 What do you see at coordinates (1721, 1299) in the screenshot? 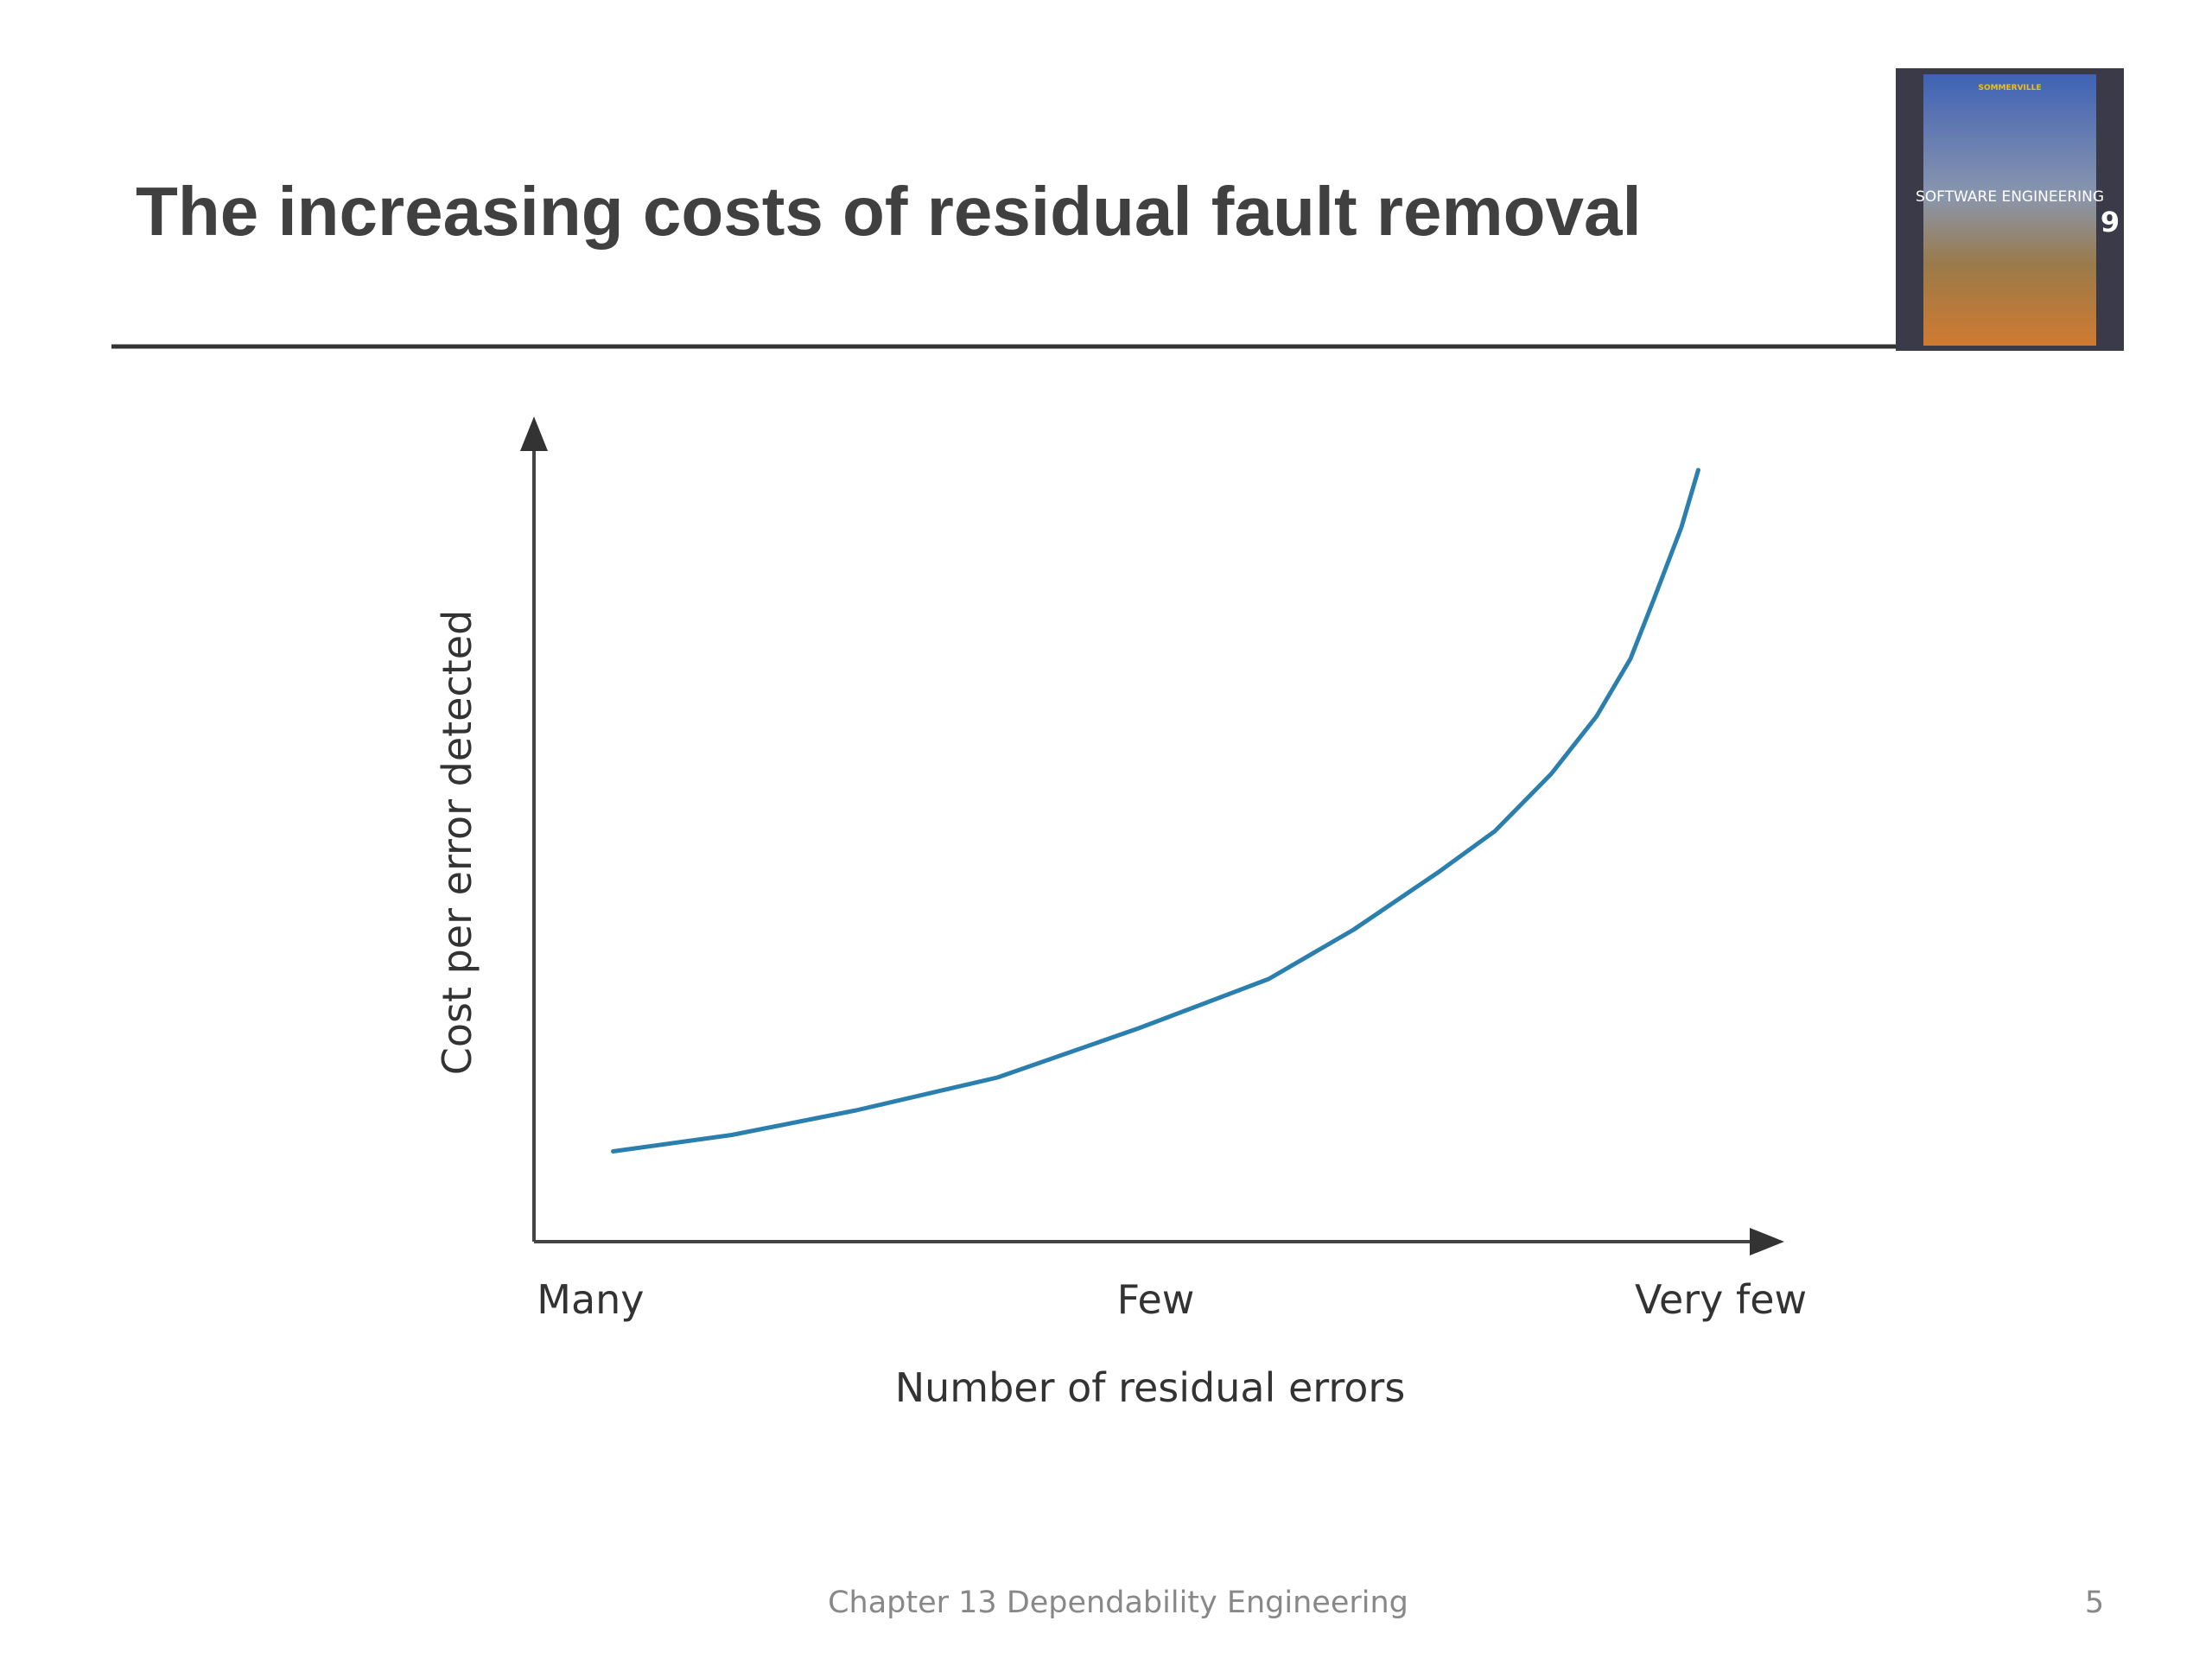
I see `x-tick-label: Very few` at bounding box center [1721, 1299].